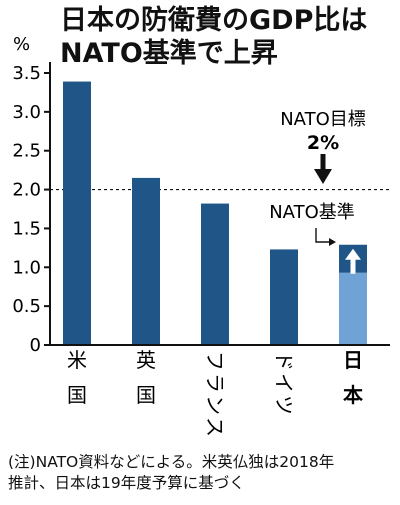  I want to click on category-label-4: 日本, so click(353, 377).